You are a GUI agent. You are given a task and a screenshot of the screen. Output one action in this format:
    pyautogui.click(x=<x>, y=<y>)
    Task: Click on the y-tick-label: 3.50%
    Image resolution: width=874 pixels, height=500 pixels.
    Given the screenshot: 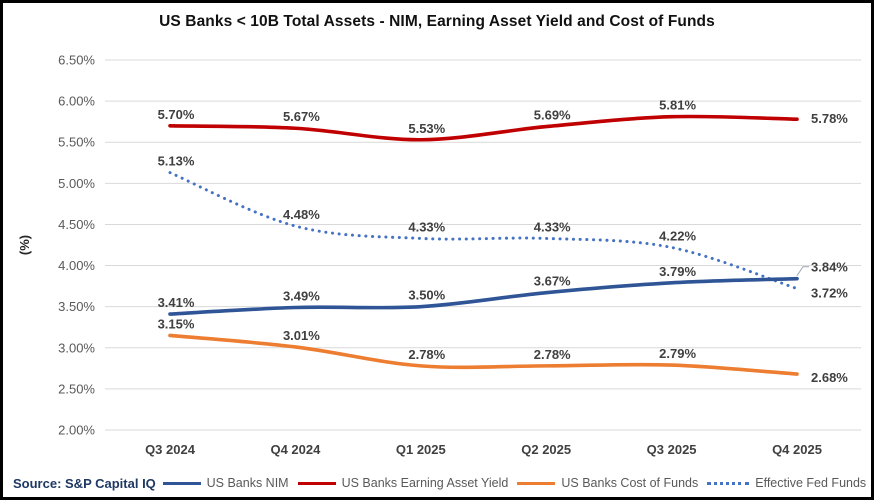 What is the action you would take?
    pyautogui.click(x=76, y=306)
    